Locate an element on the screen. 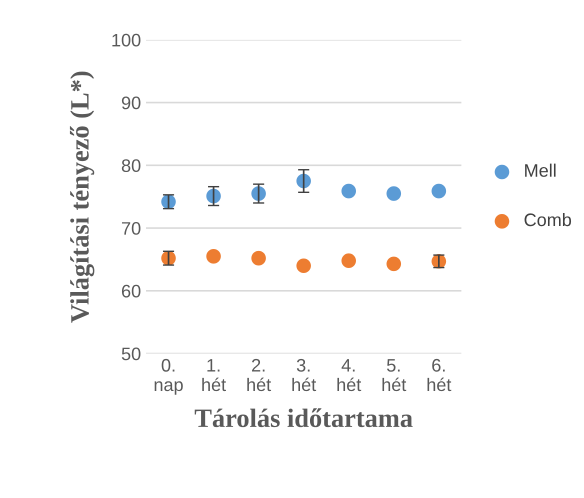 The image size is (584, 498). y-tick-label: 60 is located at coordinates (131, 291).